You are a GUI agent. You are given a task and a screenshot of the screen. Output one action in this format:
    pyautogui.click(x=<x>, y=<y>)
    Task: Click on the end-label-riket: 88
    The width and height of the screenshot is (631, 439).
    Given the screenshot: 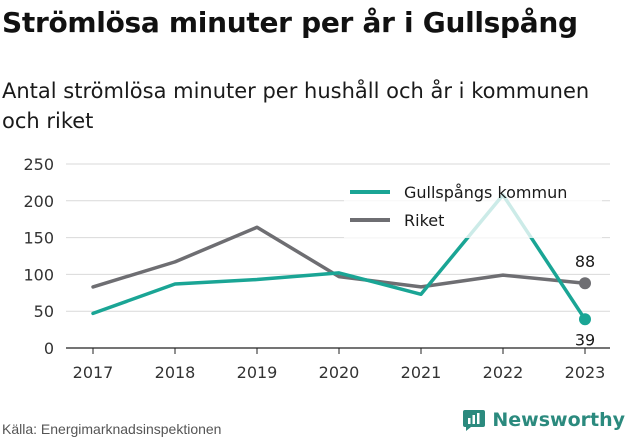 What is the action you would take?
    pyautogui.click(x=585, y=261)
    